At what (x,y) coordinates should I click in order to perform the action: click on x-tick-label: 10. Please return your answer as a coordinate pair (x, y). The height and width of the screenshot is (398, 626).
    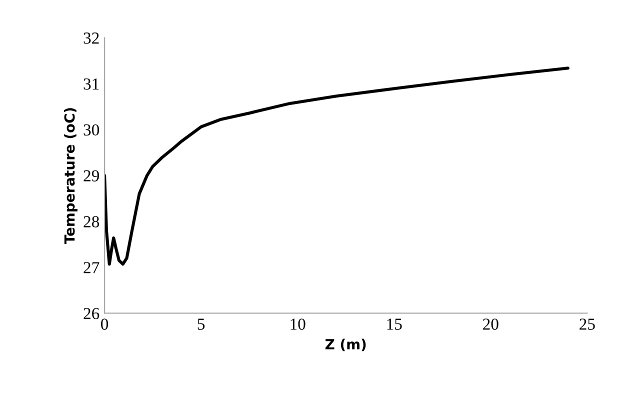
    Looking at the image, I should click on (298, 324).